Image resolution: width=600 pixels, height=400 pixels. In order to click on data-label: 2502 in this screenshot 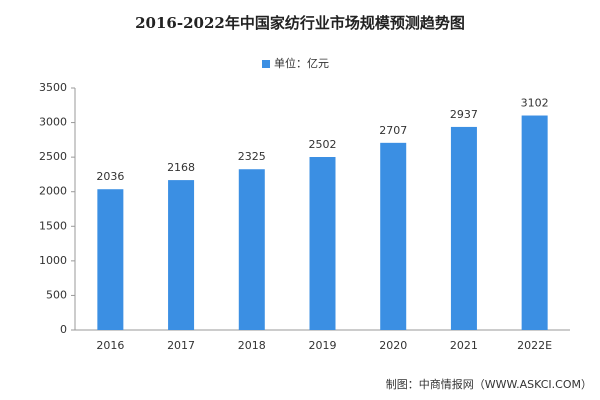, I will do `click(323, 144)`.